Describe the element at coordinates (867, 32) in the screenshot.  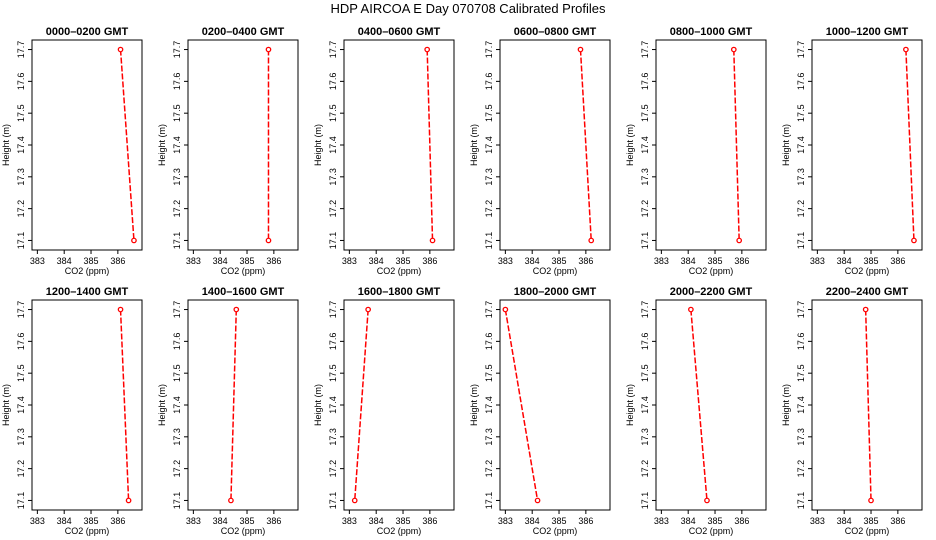
I see `panel-title: 1000–1200 GMT` at that location.